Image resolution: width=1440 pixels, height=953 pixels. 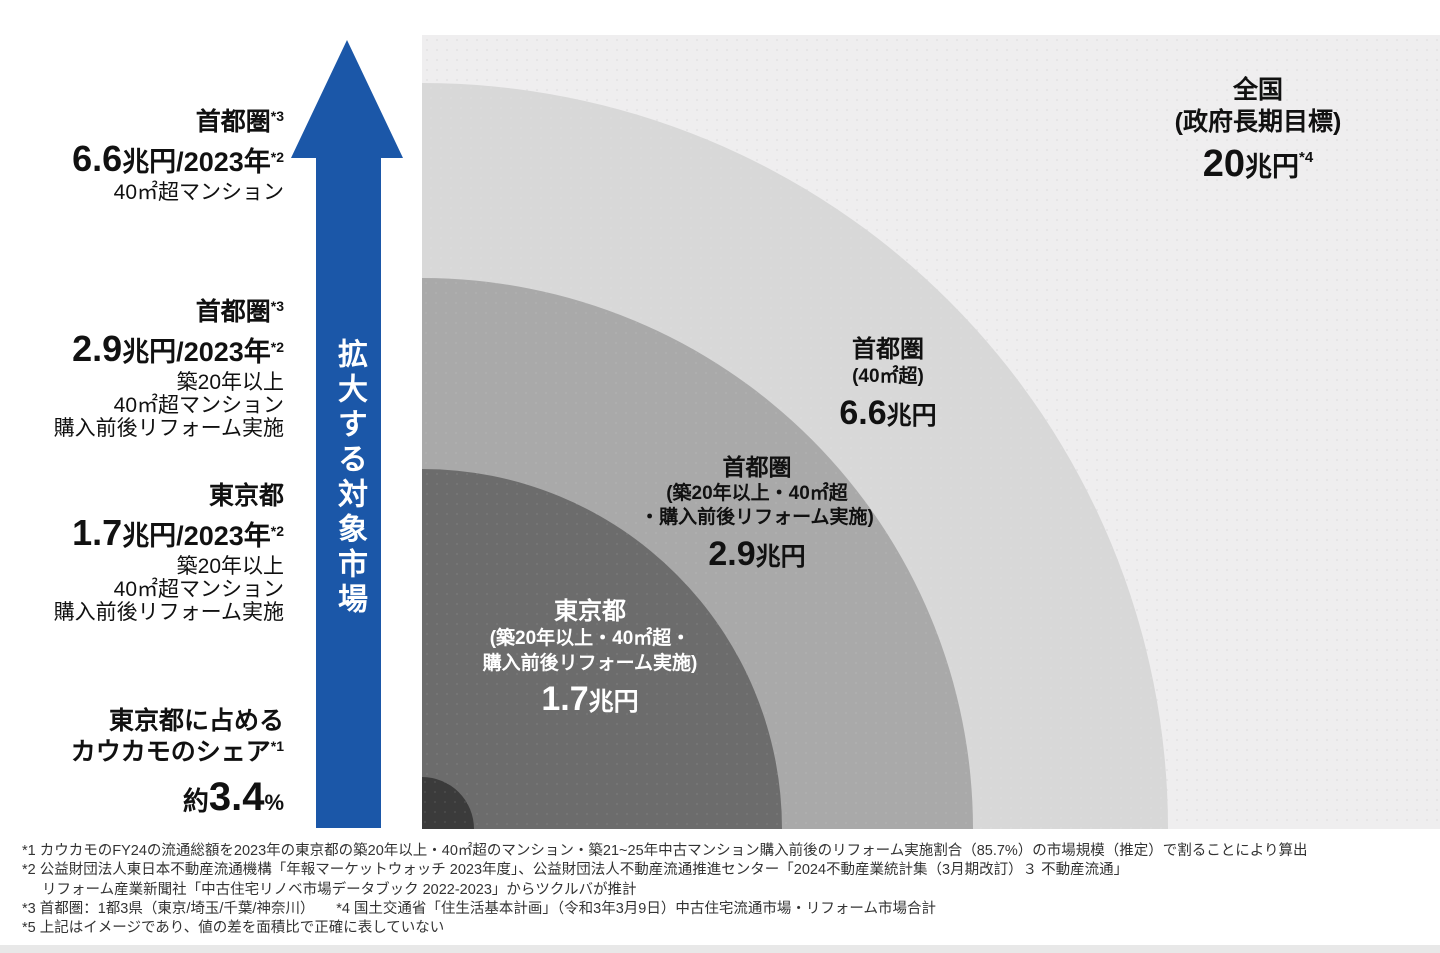 I want to click on national-title: 全国, so click(x=1257, y=90).